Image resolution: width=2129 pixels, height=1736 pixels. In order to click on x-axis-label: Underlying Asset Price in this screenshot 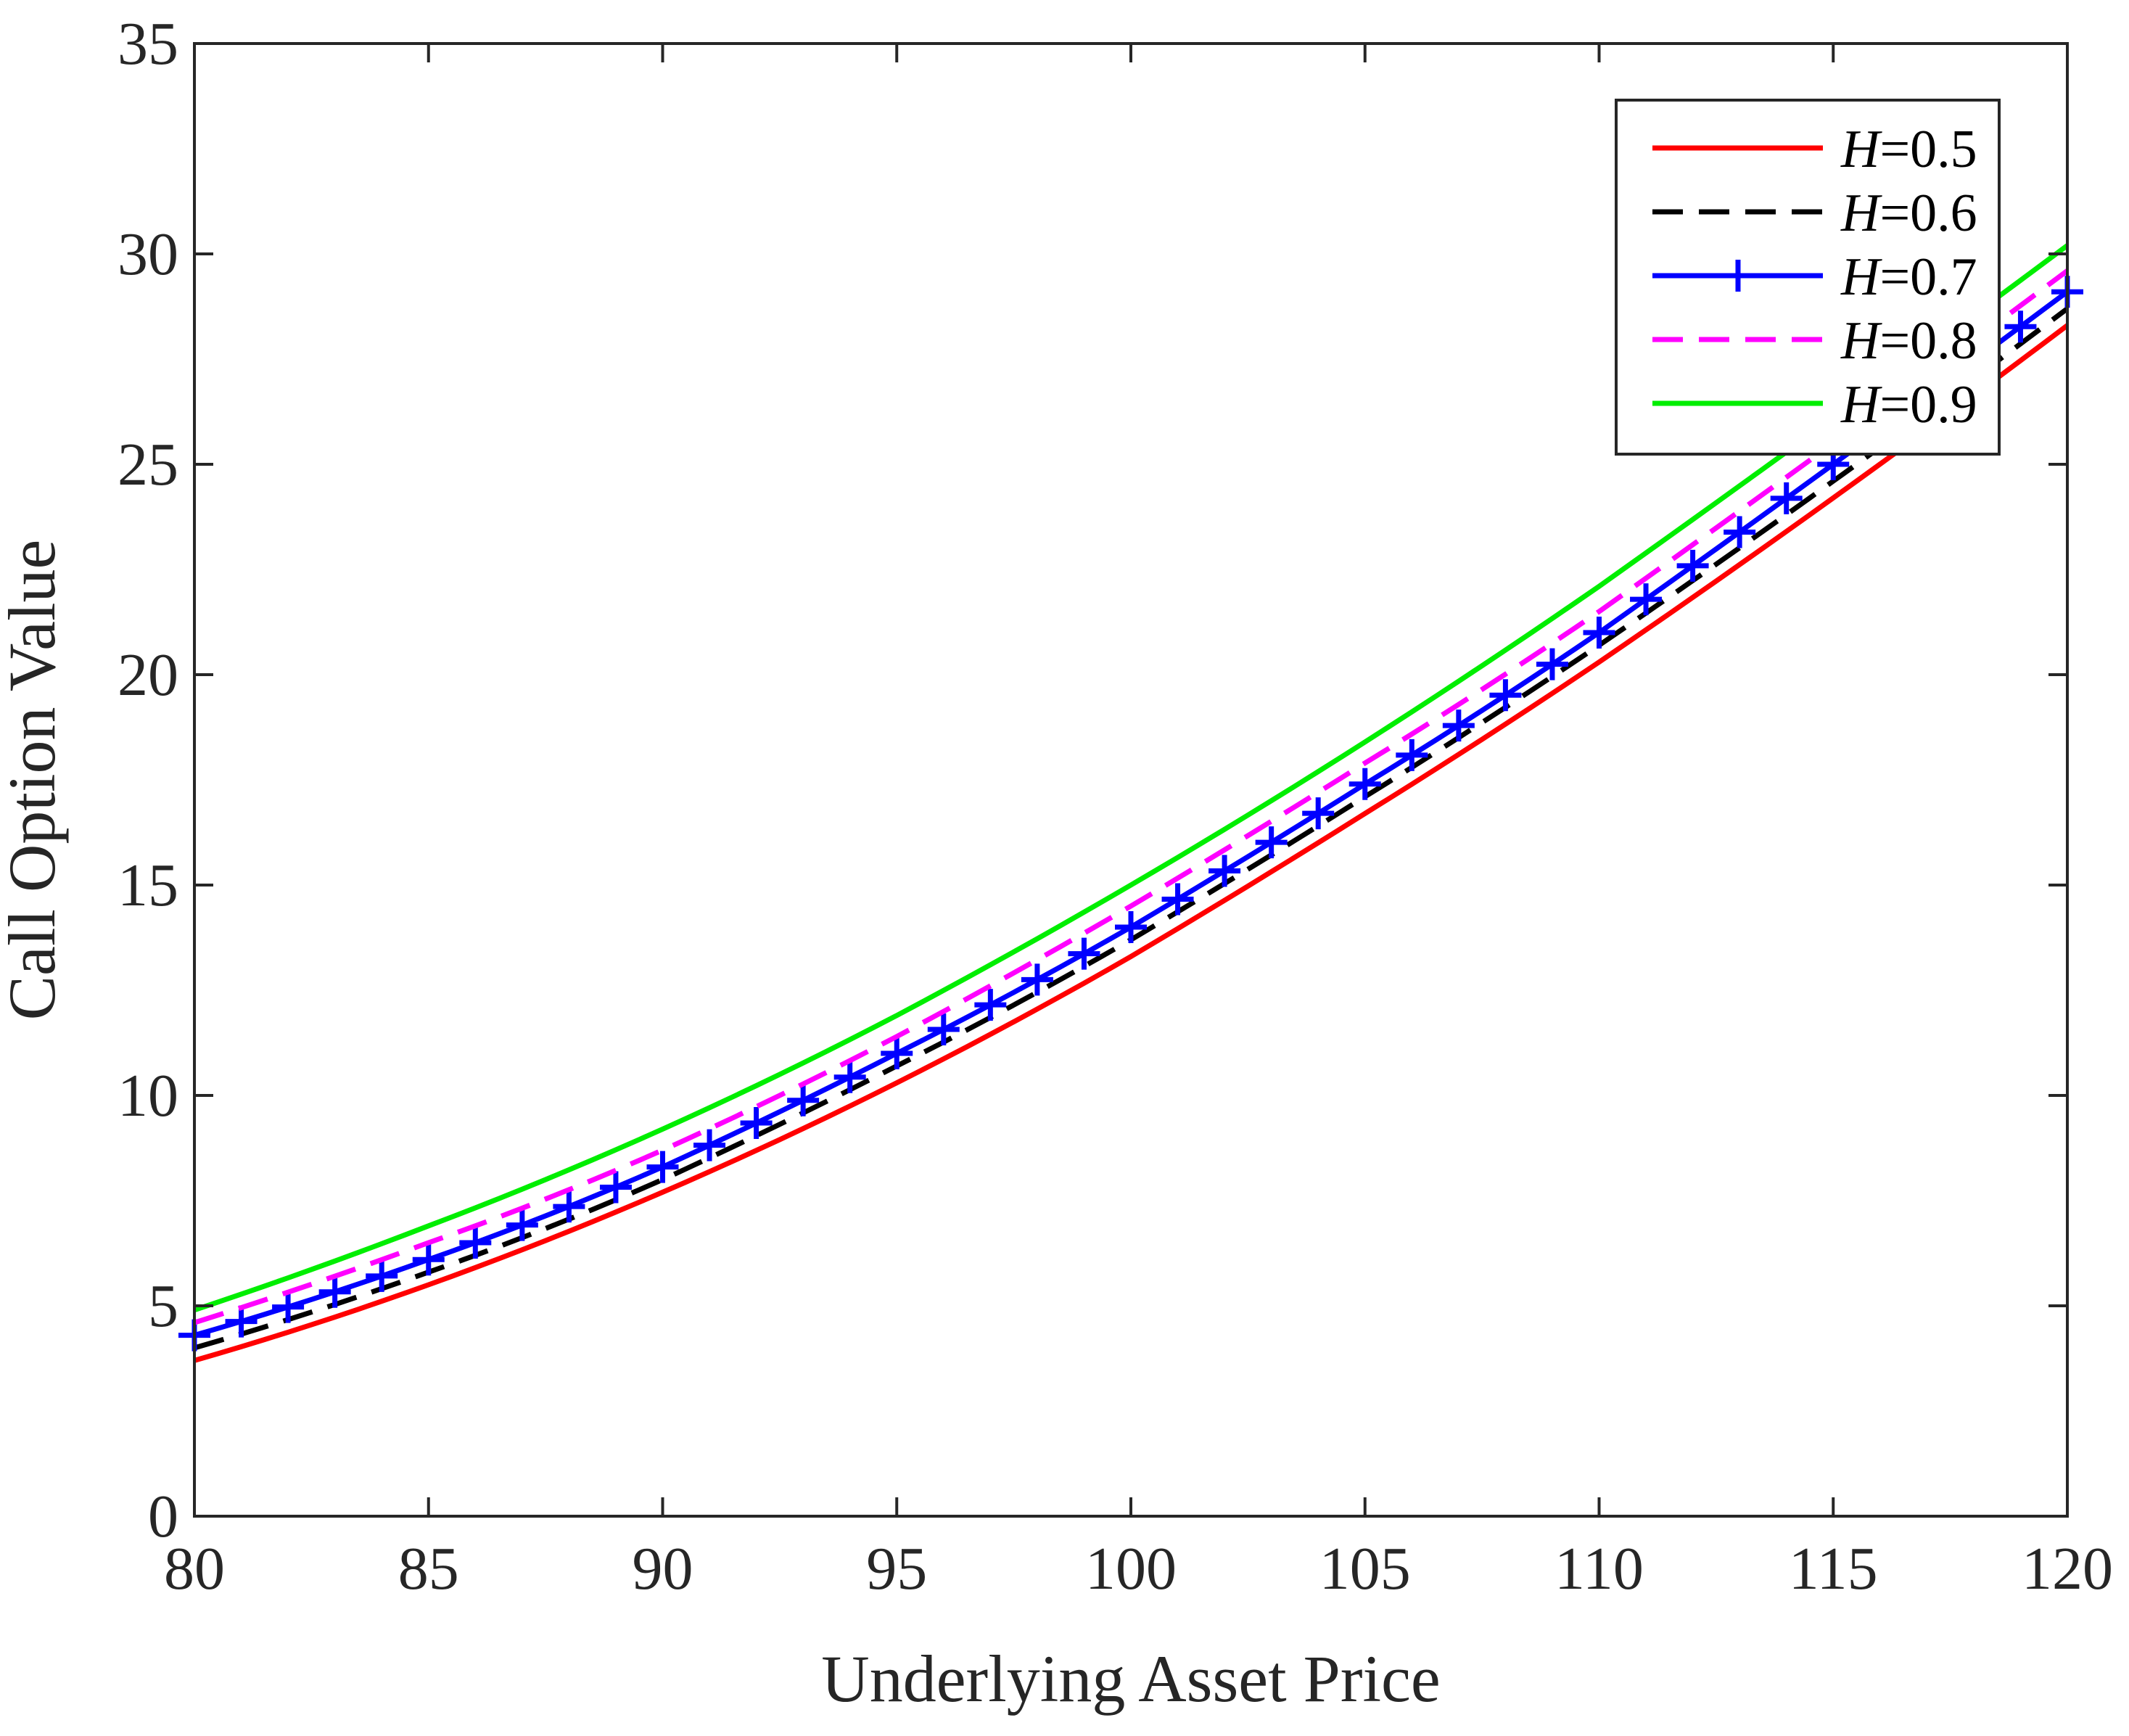, I will do `click(1130, 1679)`.